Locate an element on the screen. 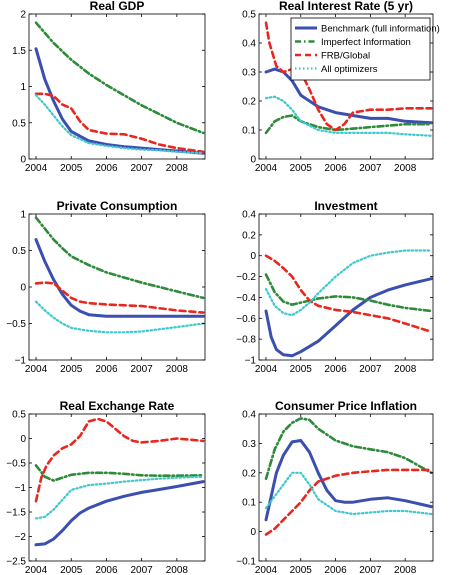 Image resolution: width=457 pixels, height=575 pixels. panel-title: Real Exchange Rate is located at coordinates (117, 406).